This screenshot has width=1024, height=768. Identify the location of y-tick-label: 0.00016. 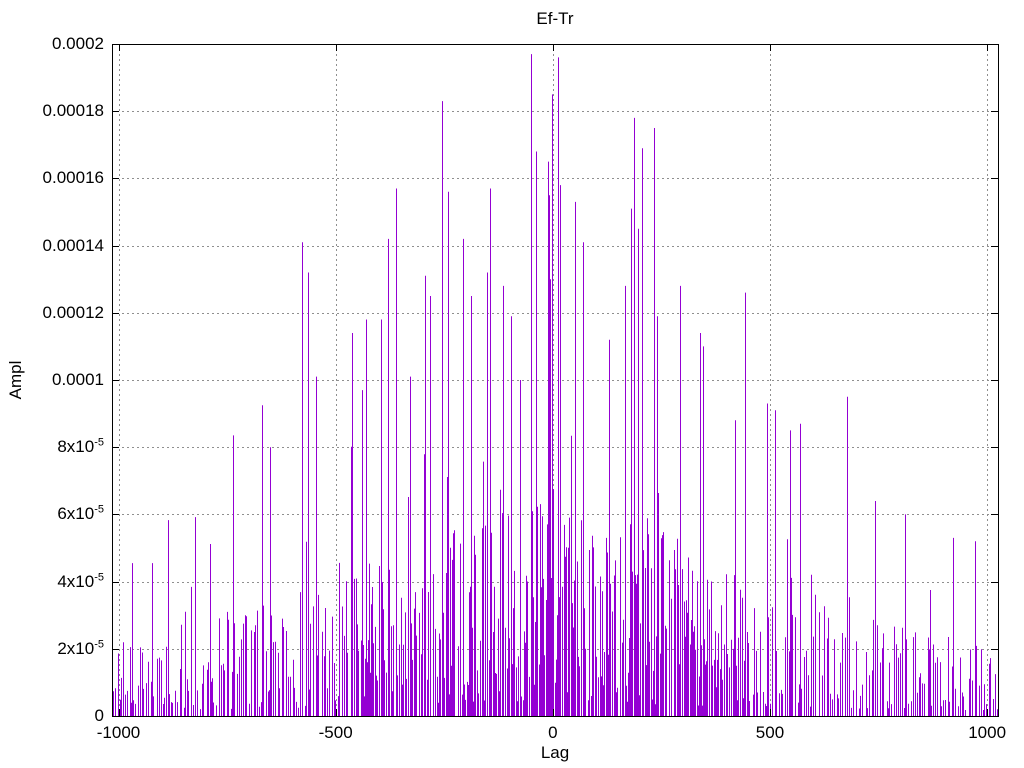
(73, 178).